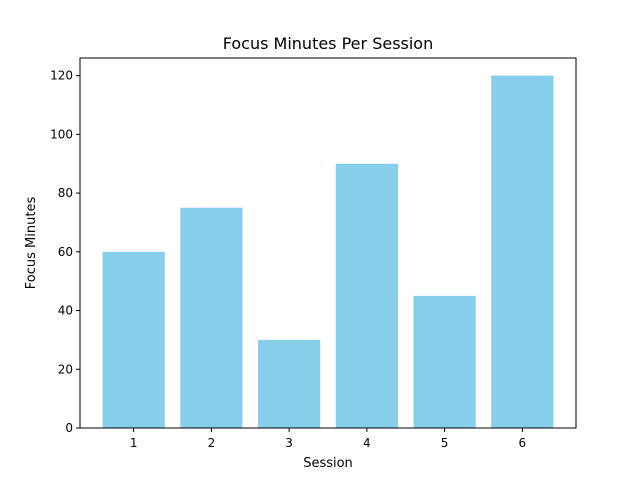 The height and width of the screenshot is (484, 640). What do you see at coordinates (31, 243) in the screenshot?
I see `y-axis-label: Focus Minutes` at bounding box center [31, 243].